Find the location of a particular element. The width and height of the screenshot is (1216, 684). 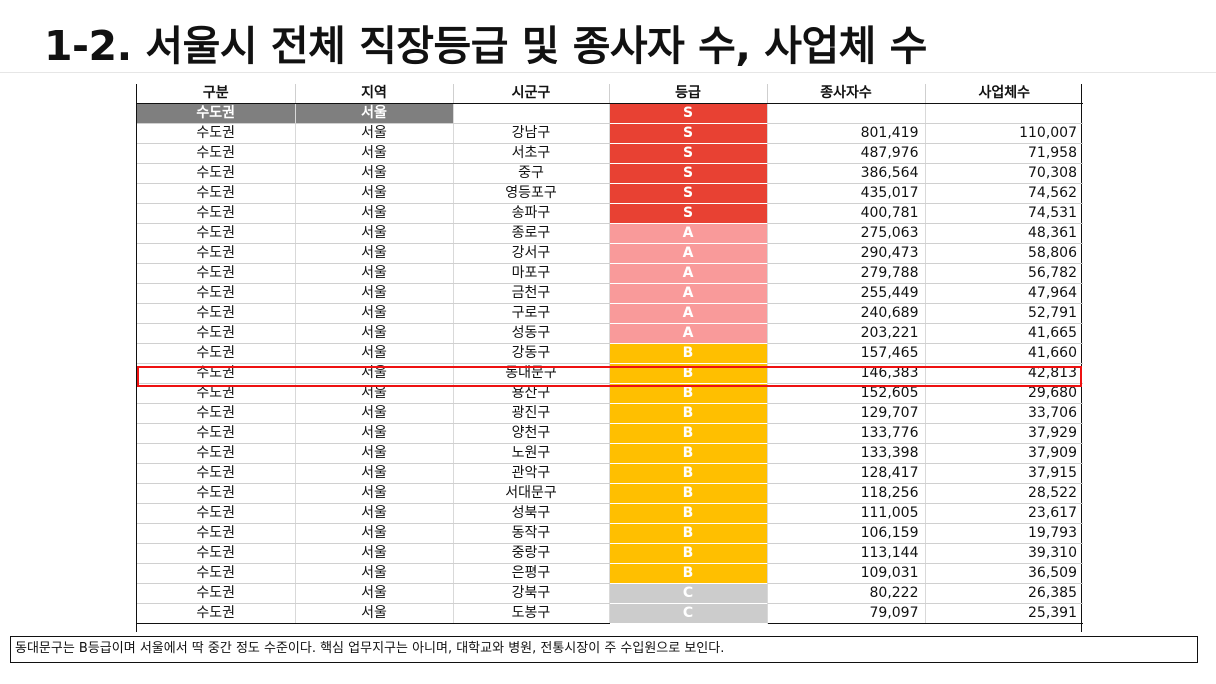

cell-businesses: 29,680 is located at coordinates (1004, 393).